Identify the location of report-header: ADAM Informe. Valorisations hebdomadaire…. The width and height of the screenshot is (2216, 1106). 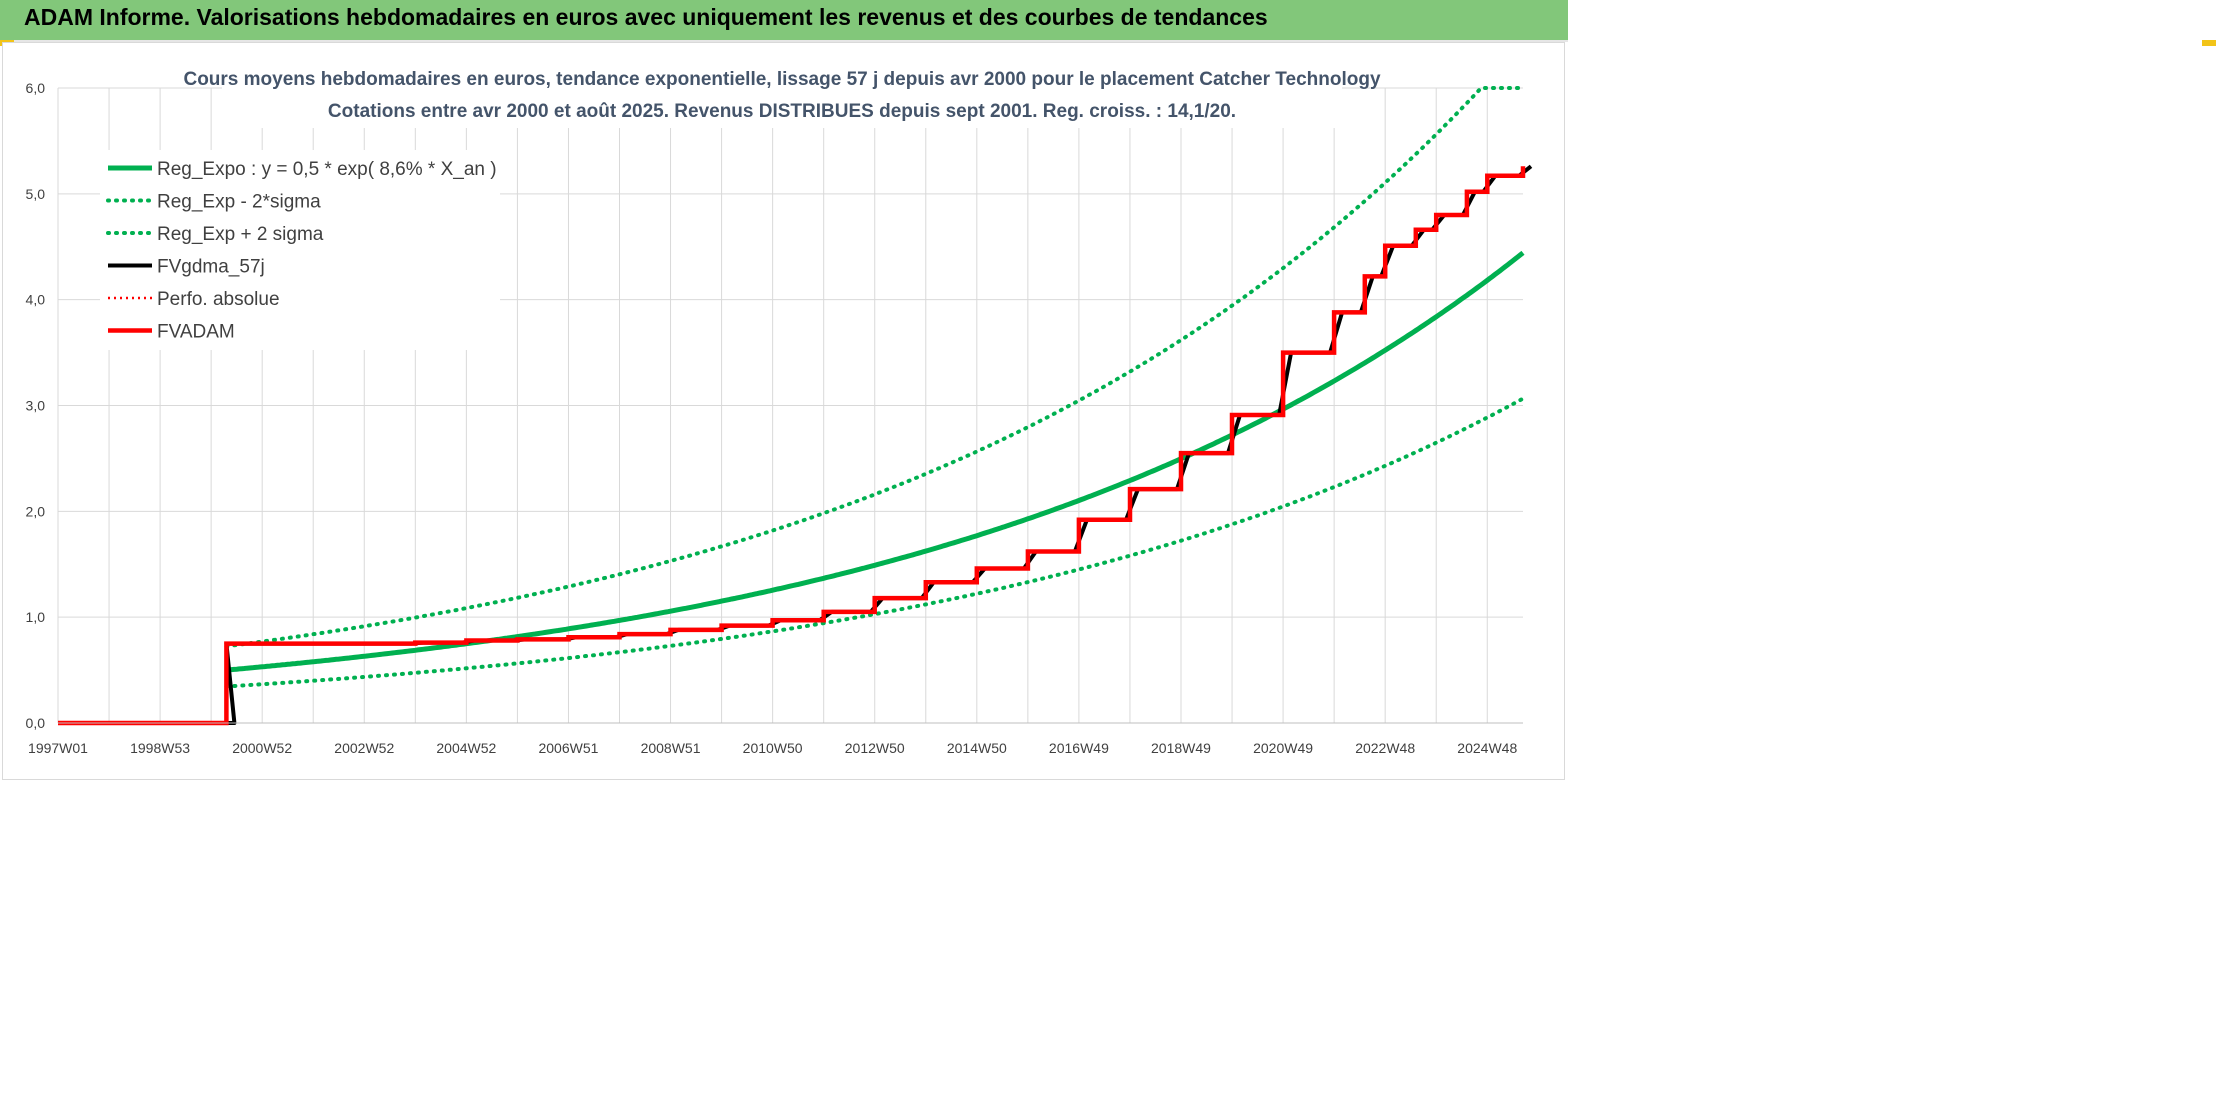
(784, 21).